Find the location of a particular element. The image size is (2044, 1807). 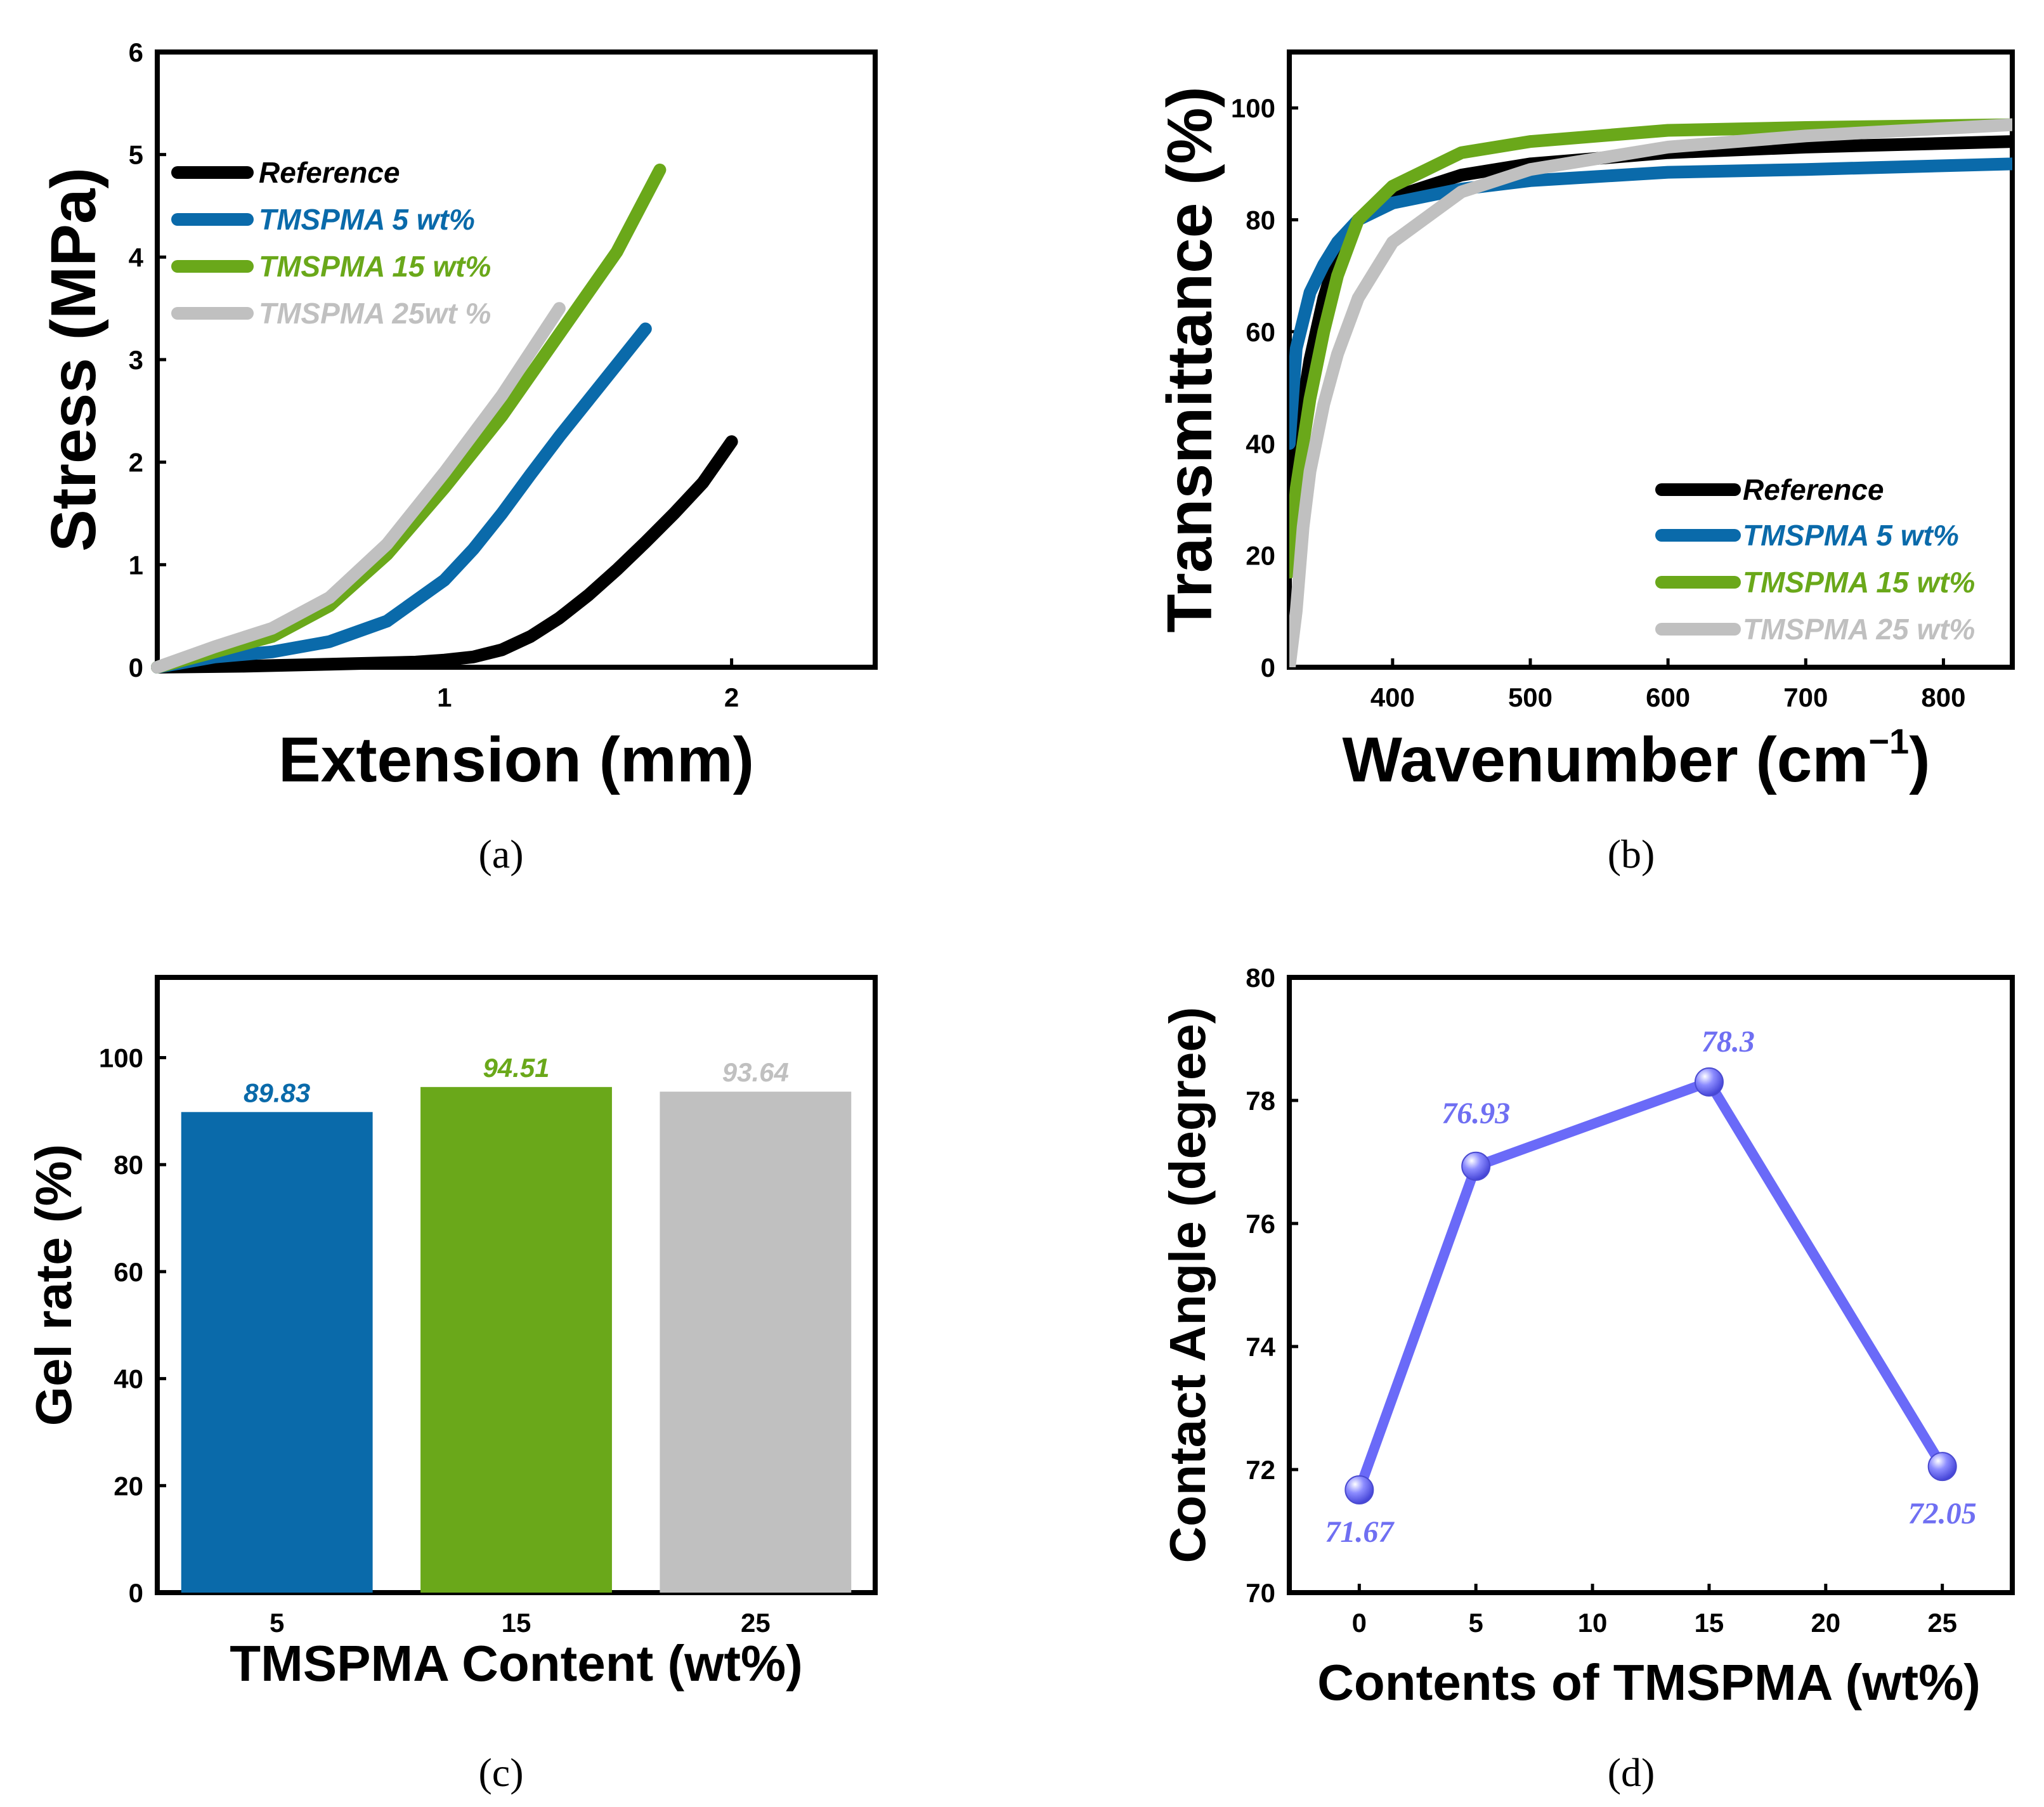

contact-angle-line is located at coordinates (1650, 1284).